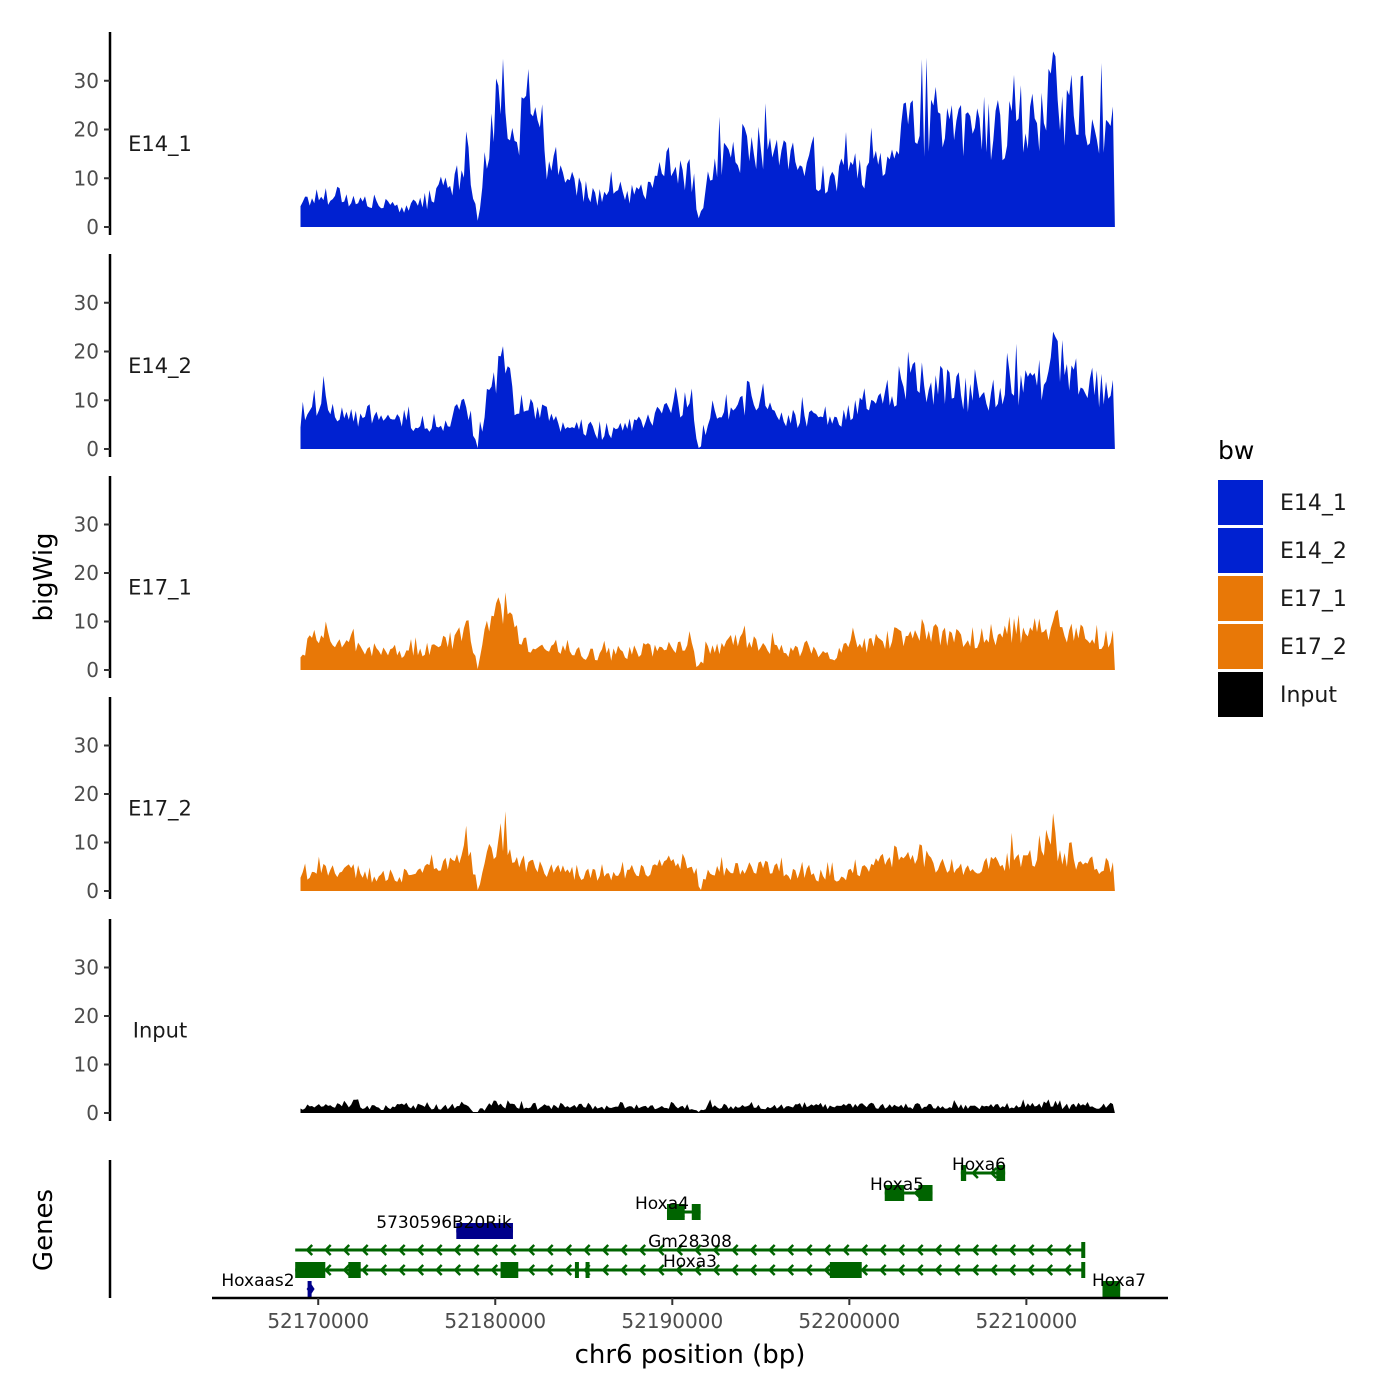 This screenshot has height=1400, width=1400. Describe the element at coordinates (44, 576) in the screenshot. I see `y-axis-title: bigWig` at that location.